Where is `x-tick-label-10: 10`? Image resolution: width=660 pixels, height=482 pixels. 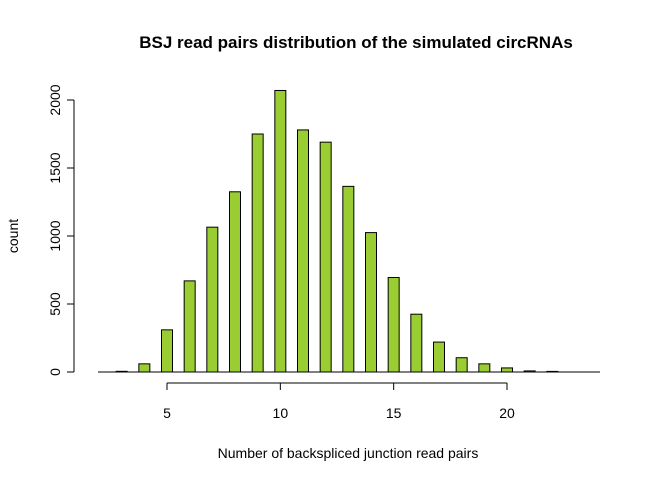 x-tick-label-10: 10 is located at coordinates (281, 413).